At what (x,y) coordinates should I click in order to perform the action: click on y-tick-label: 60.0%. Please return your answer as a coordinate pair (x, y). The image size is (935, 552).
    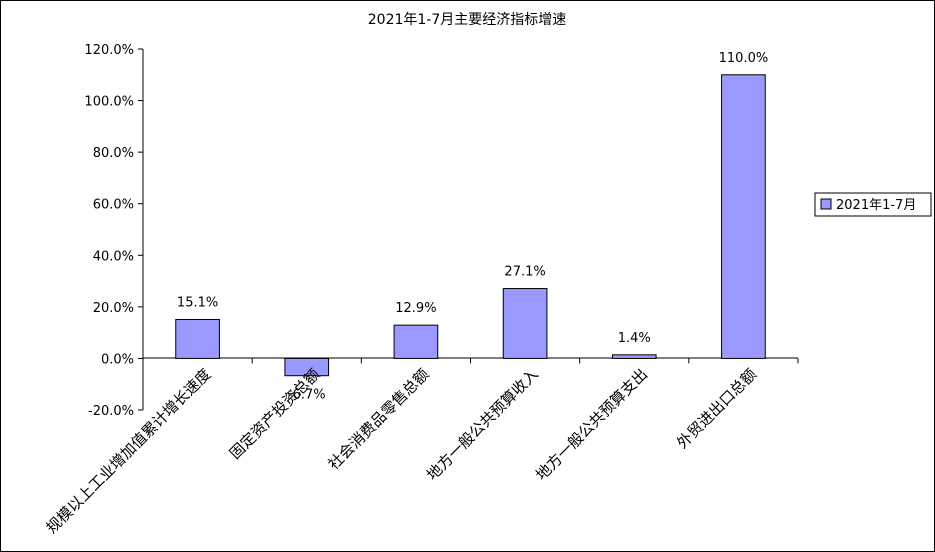
    Looking at the image, I should click on (113, 205).